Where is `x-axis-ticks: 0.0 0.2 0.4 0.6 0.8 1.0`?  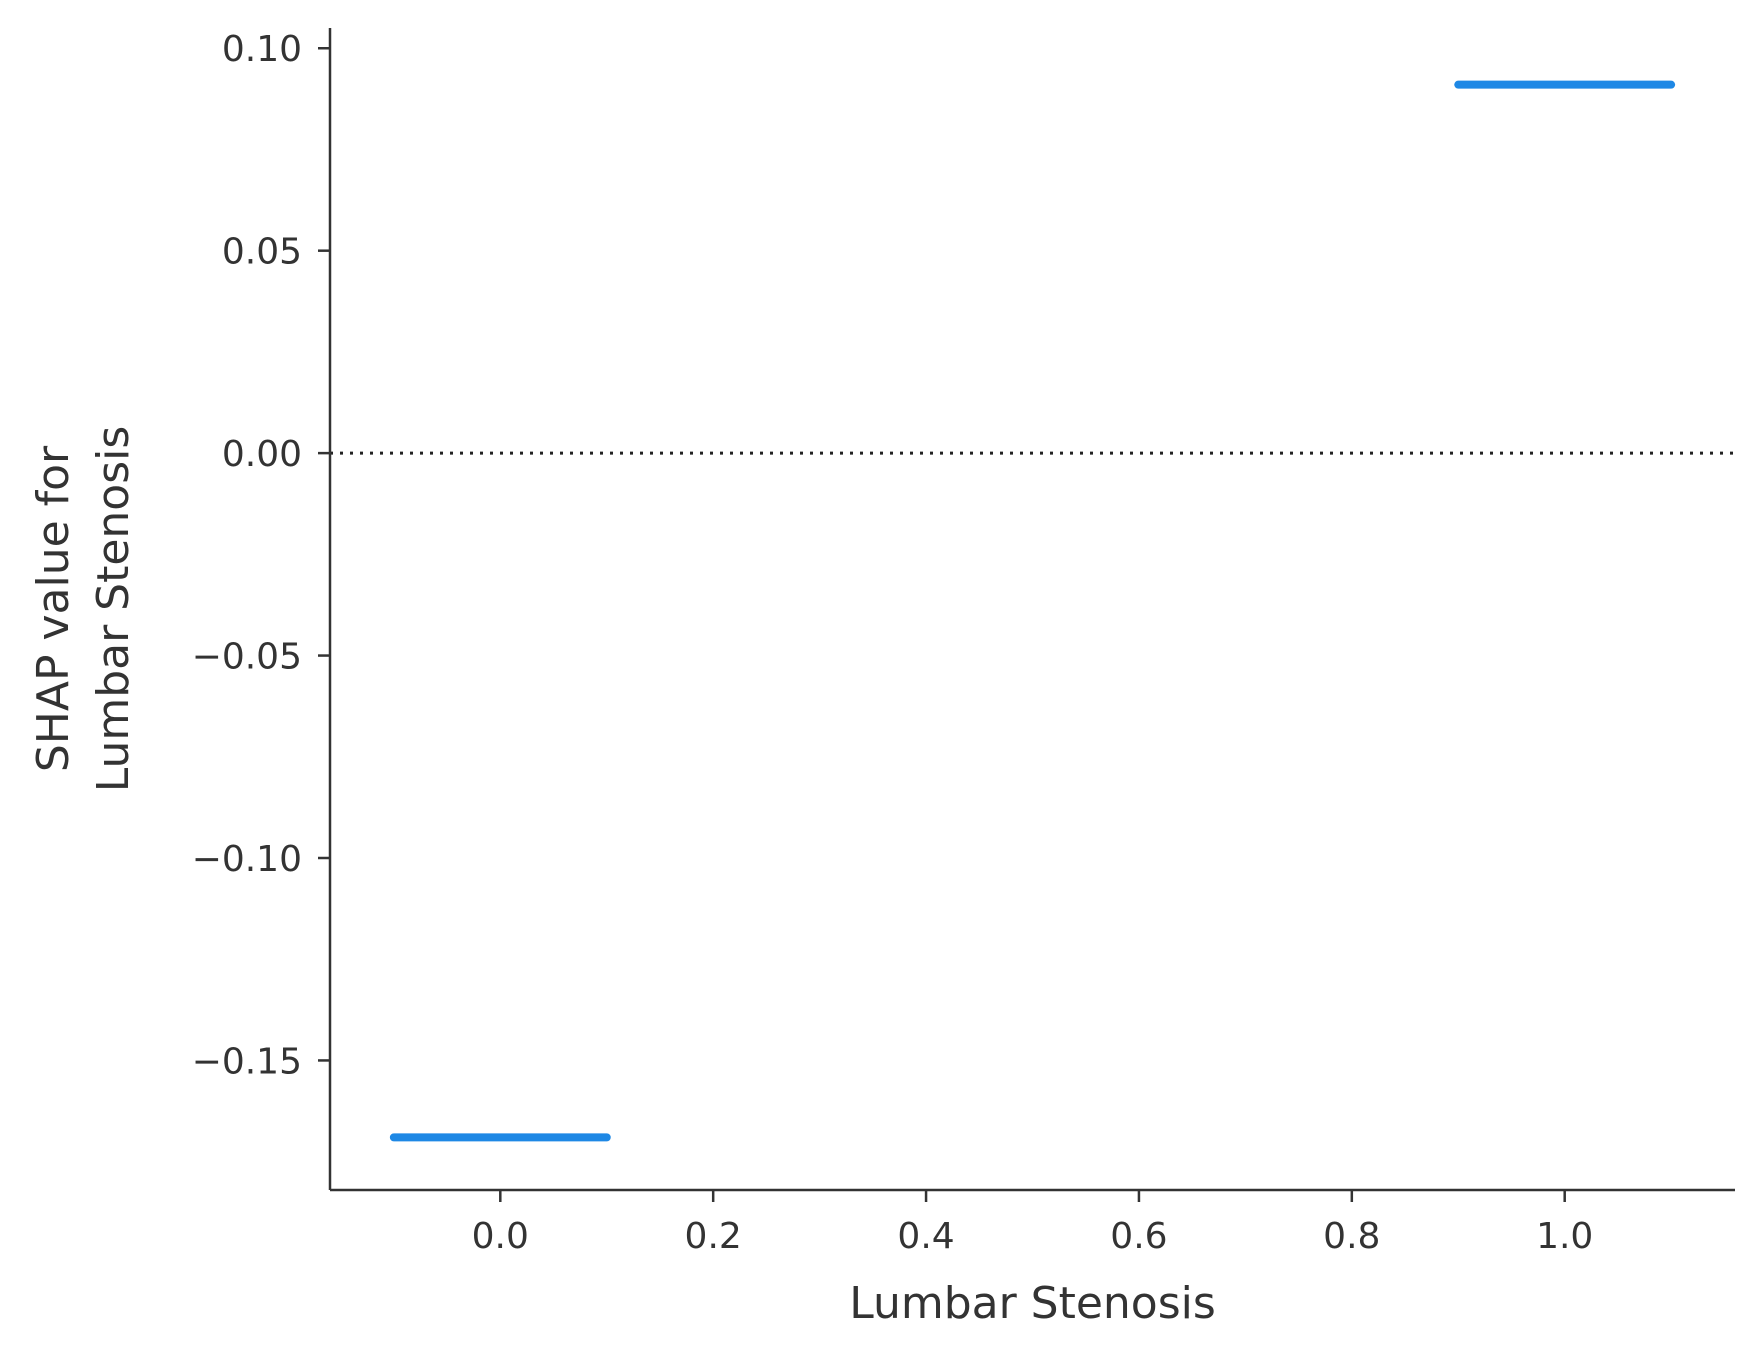
x-axis-ticks: 0.0 0.2 0.4 0.6 0.8 1.0 is located at coordinates (1032, 1223).